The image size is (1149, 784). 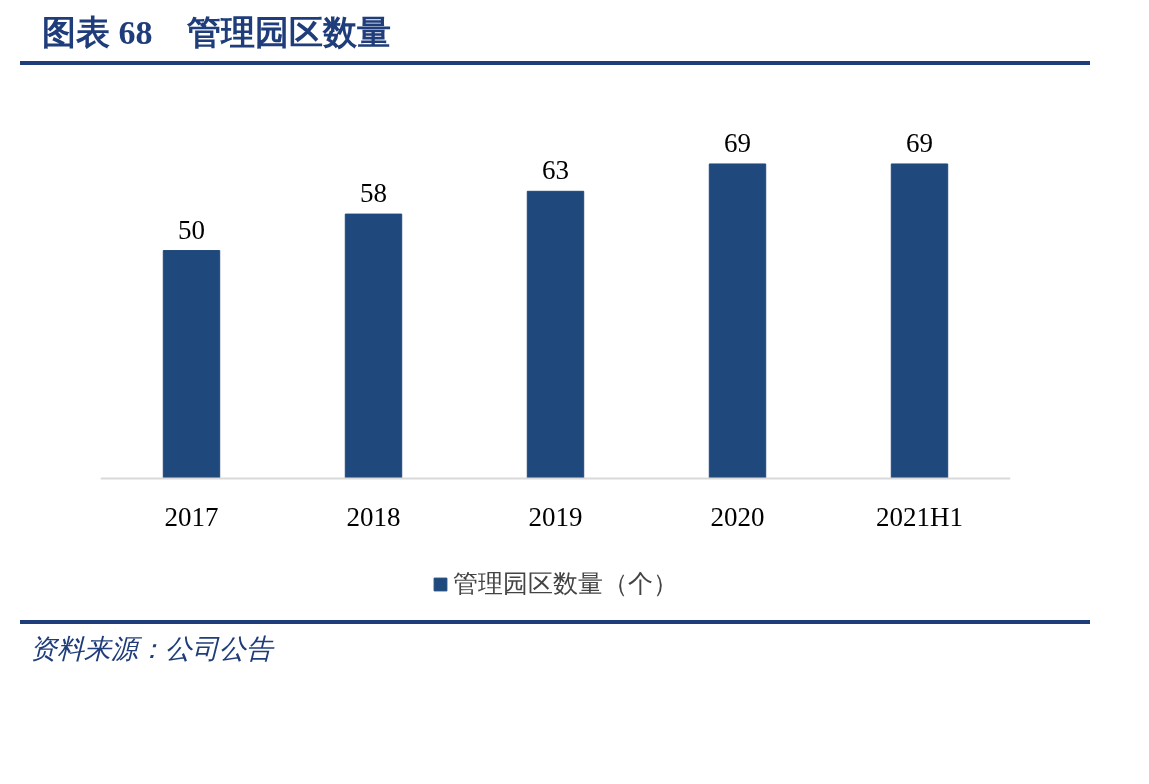 I want to click on chart-title: 图表 68 管理园区数量, so click(x=216, y=33).